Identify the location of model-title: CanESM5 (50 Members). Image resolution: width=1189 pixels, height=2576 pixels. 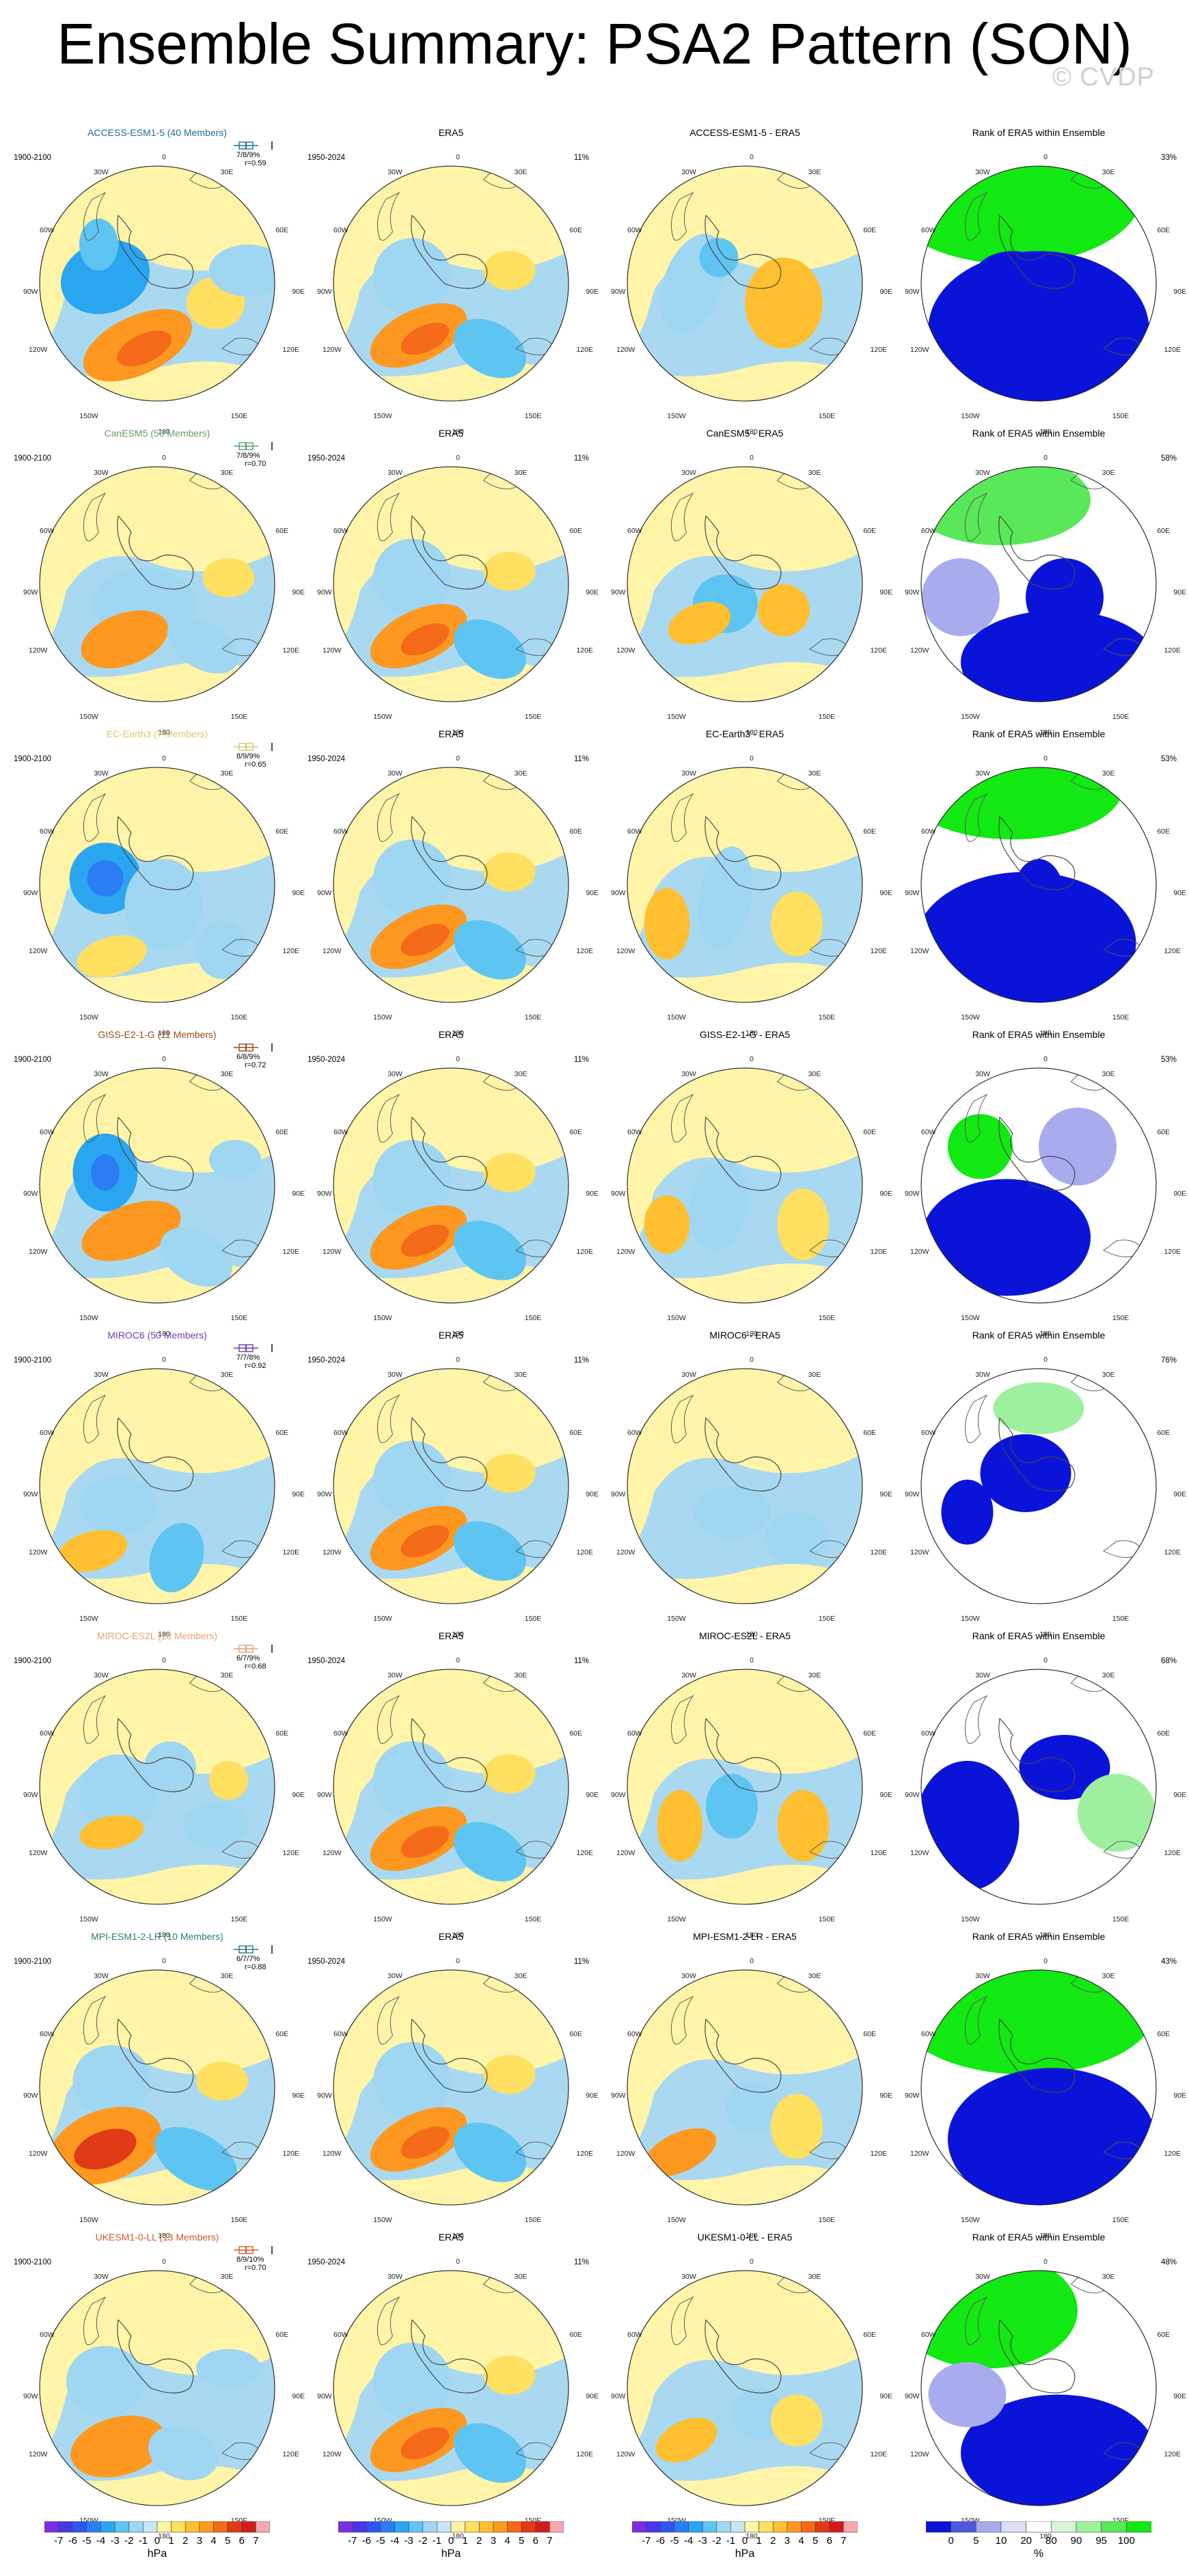
(157, 433).